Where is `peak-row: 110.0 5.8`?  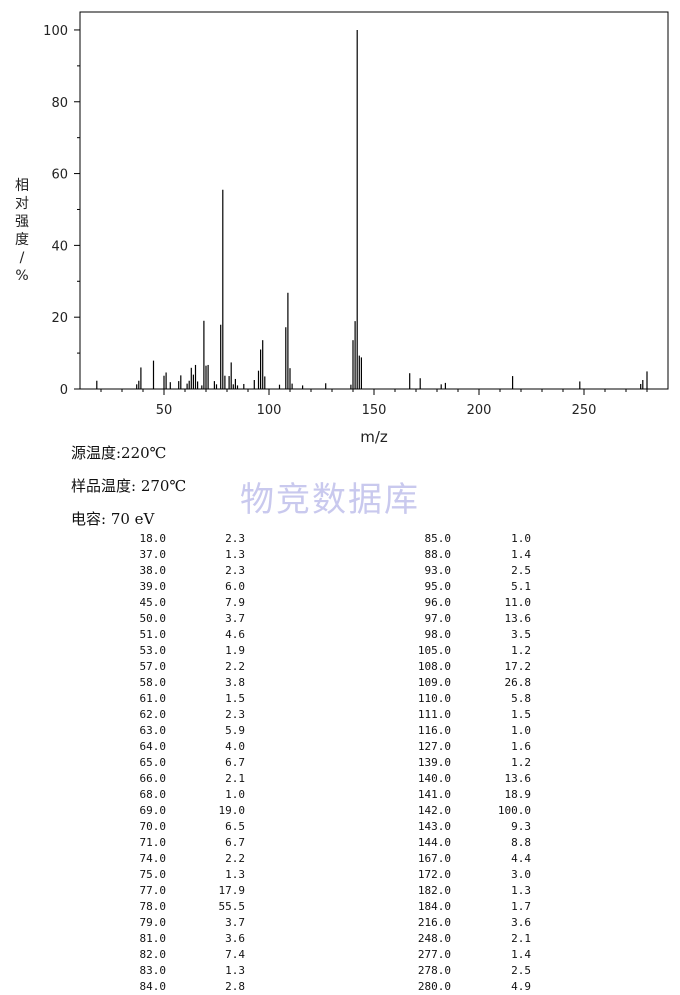
peak-row: 110.0 5.8 is located at coordinates (490, 699).